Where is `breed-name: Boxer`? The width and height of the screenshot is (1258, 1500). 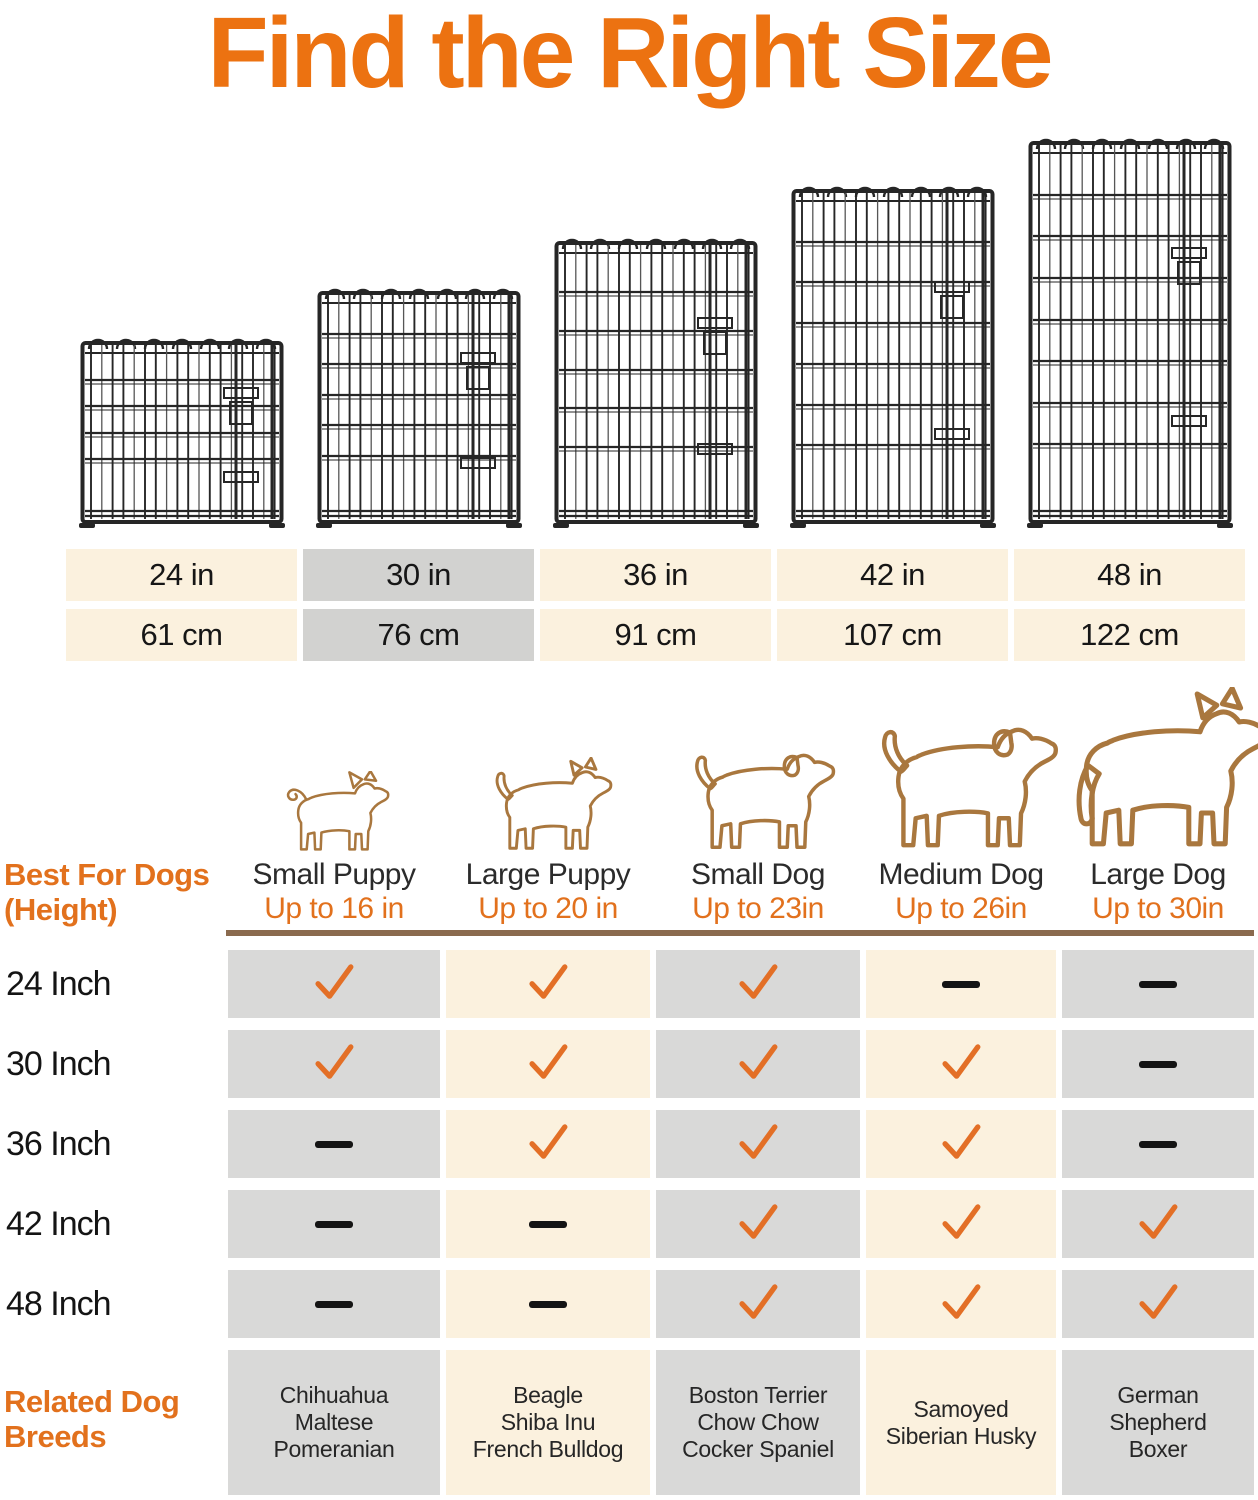
breed-name: Boxer is located at coordinates (1158, 1449).